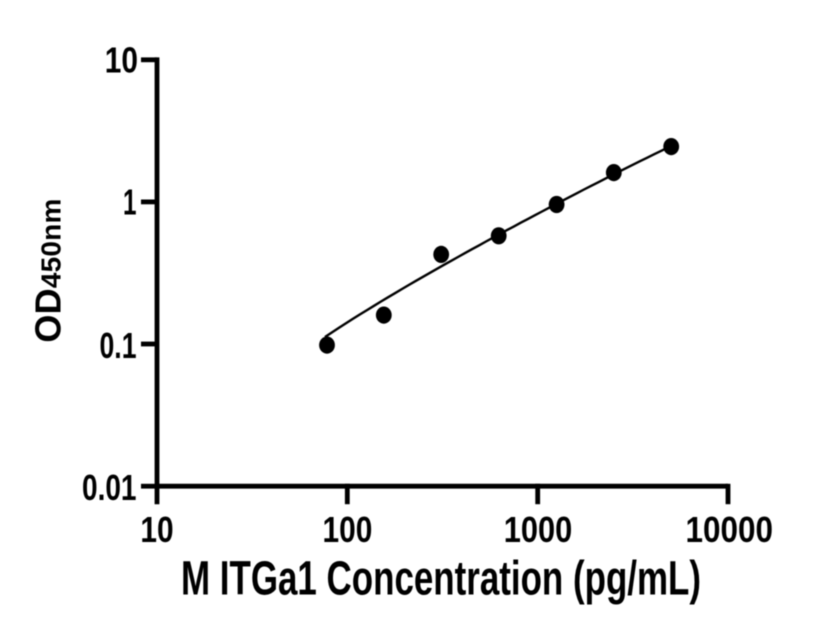 This screenshot has height=640, width=816. I want to click on svg-text: 0.01, so click(109, 487).